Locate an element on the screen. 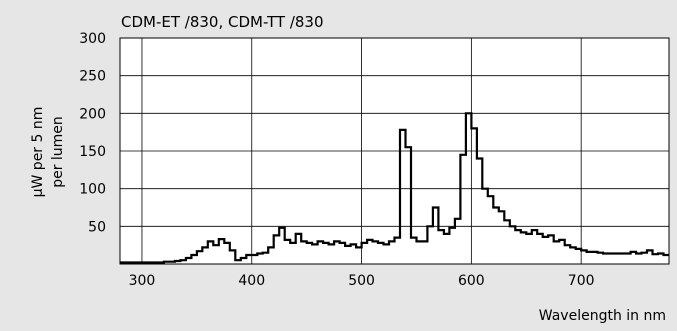 Image resolution: width=677 pixels, height=331 pixels. x-tick-label: 400 is located at coordinates (251, 281).